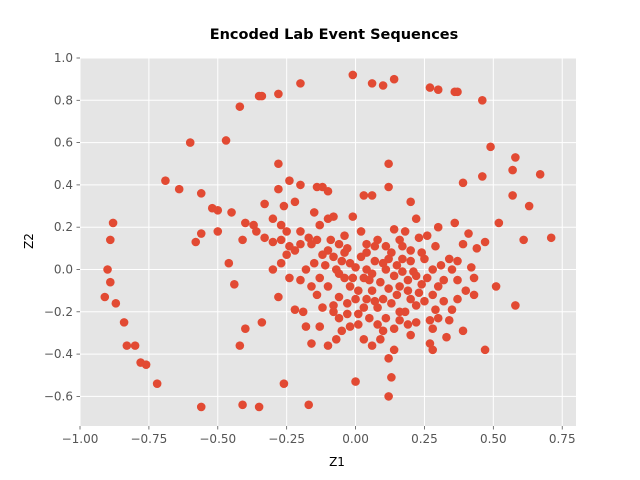  What do you see at coordinates (63, 227) in the screenshot?
I see `y-tick-label: 0.2` at bounding box center [63, 227].